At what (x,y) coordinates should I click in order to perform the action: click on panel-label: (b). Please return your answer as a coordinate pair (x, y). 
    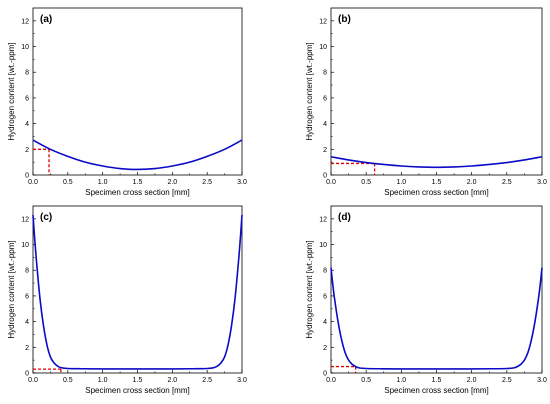
    Looking at the image, I should click on (344, 19).